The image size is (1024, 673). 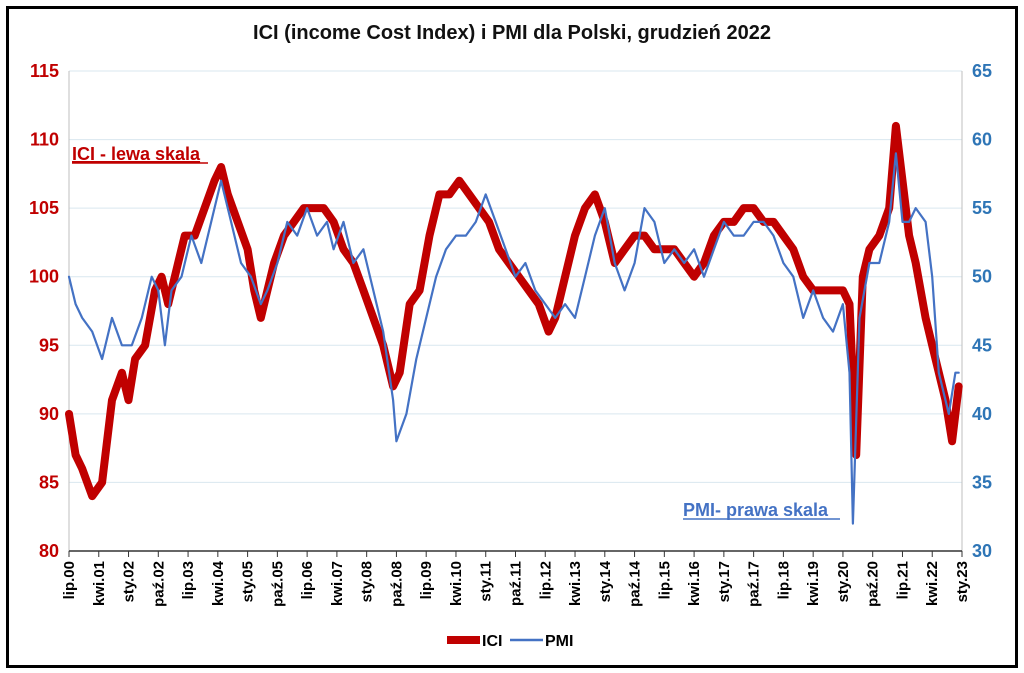 What do you see at coordinates (982, 277) in the screenshot?
I see `y-right-tick-label: 50` at bounding box center [982, 277].